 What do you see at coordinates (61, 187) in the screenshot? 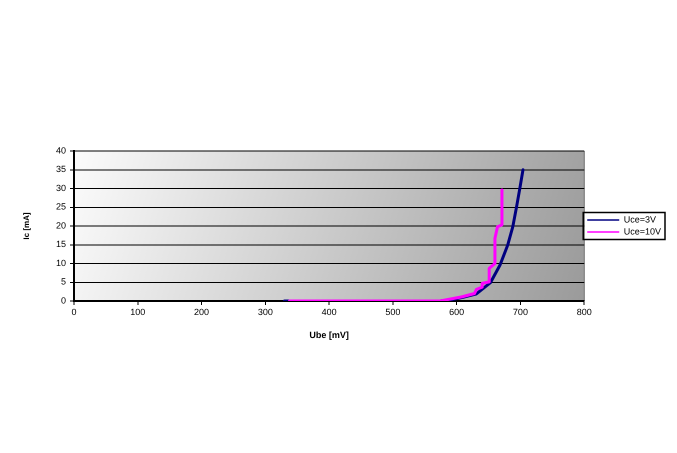
I see `y-tick-label: 30` at bounding box center [61, 187].